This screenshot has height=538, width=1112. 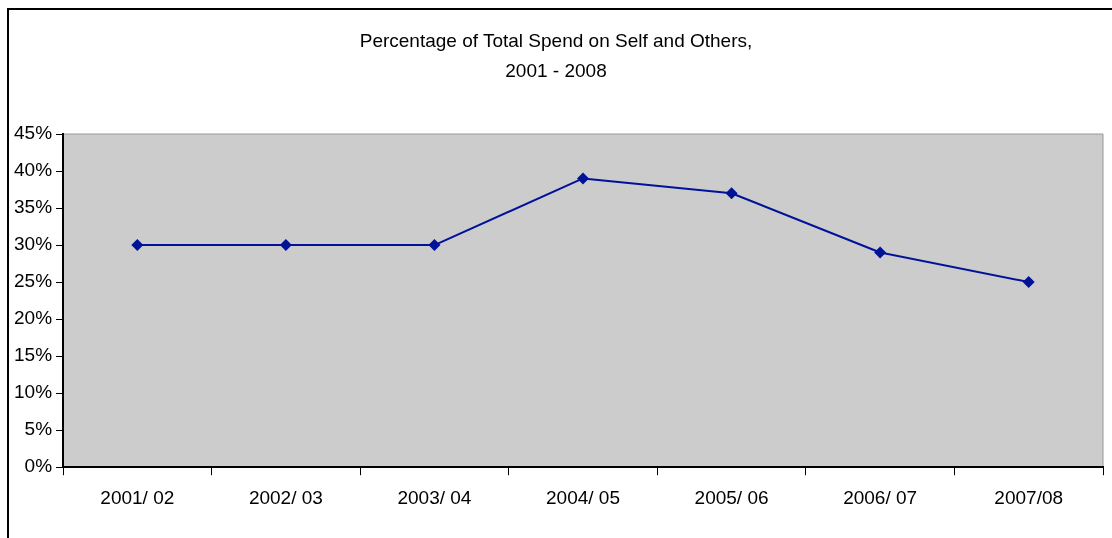 What do you see at coordinates (434, 497) in the screenshot?
I see `x-tick-label: 2003/ 04` at bounding box center [434, 497].